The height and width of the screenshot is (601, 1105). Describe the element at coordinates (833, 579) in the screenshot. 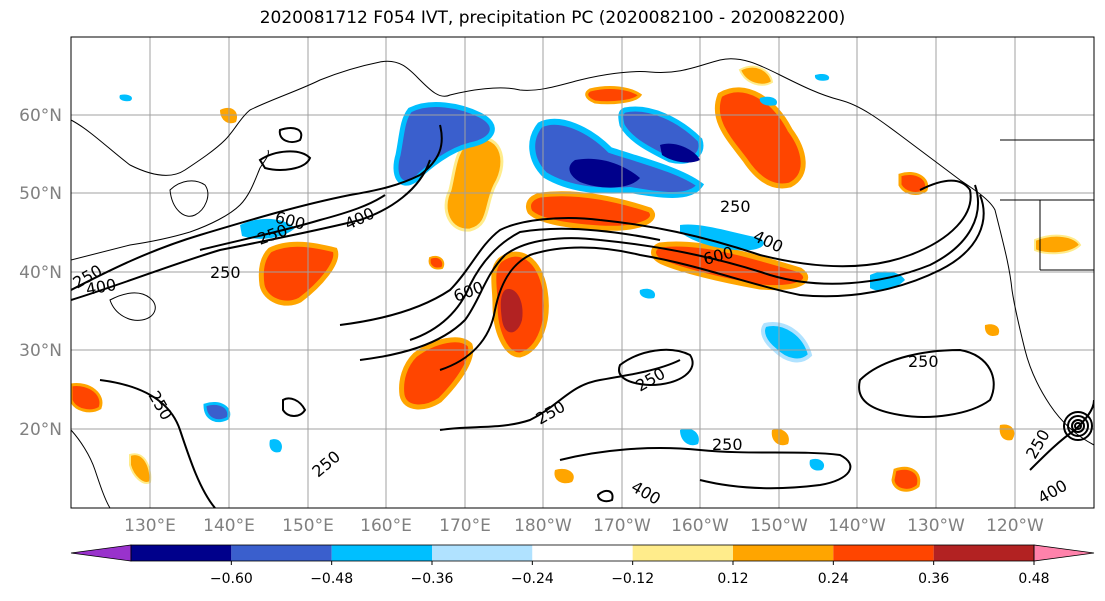

I see `colorbar-tick-label: 0.24` at that location.